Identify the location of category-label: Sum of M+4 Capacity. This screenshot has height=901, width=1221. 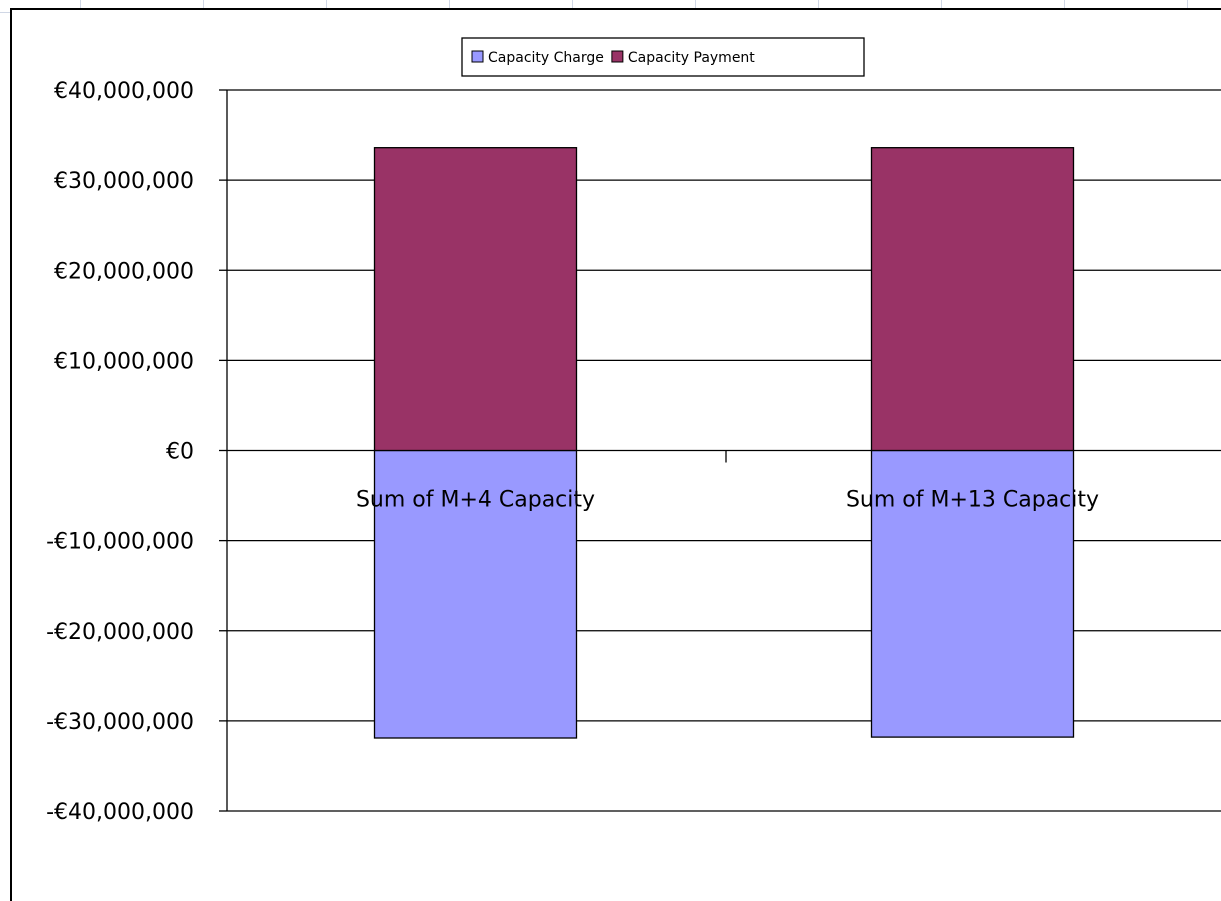
(475, 500).